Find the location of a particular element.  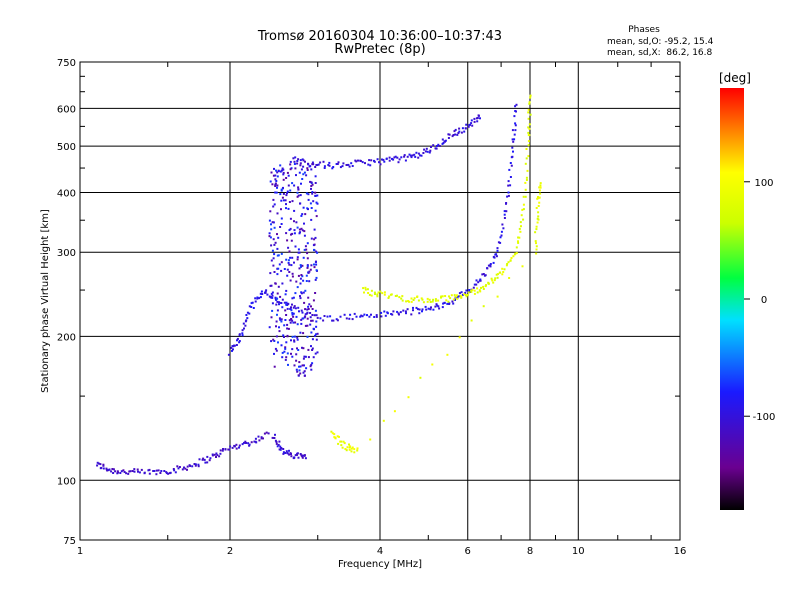

x-axis-label: Frequency [MHz] is located at coordinates (380, 564).